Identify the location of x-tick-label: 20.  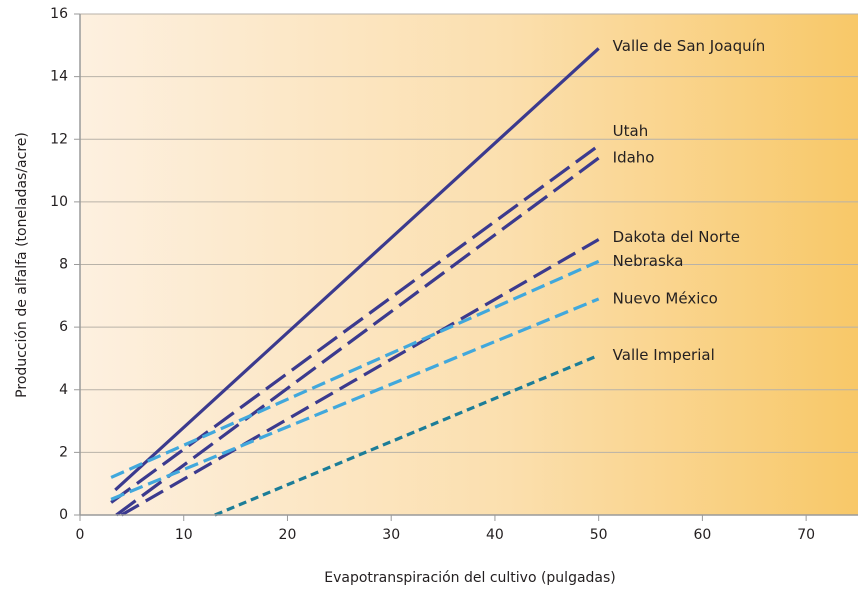
(288, 535).